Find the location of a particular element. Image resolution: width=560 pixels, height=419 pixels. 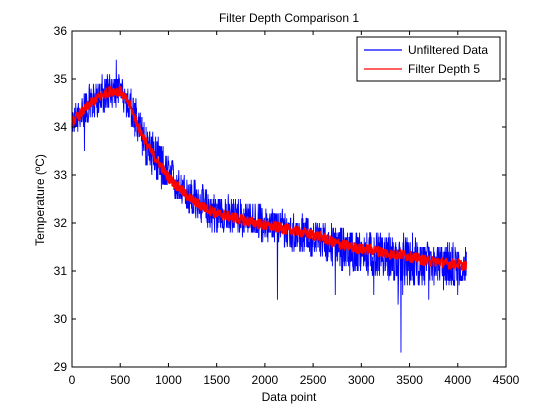

x-tick-label: 500 is located at coordinates (120, 380).